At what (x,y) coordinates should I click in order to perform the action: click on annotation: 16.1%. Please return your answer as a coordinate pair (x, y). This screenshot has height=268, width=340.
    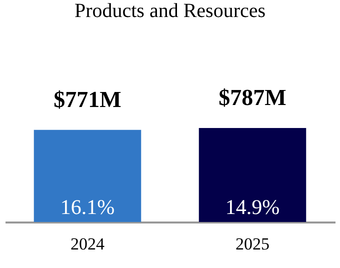
    Looking at the image, I should click on (87, 207).